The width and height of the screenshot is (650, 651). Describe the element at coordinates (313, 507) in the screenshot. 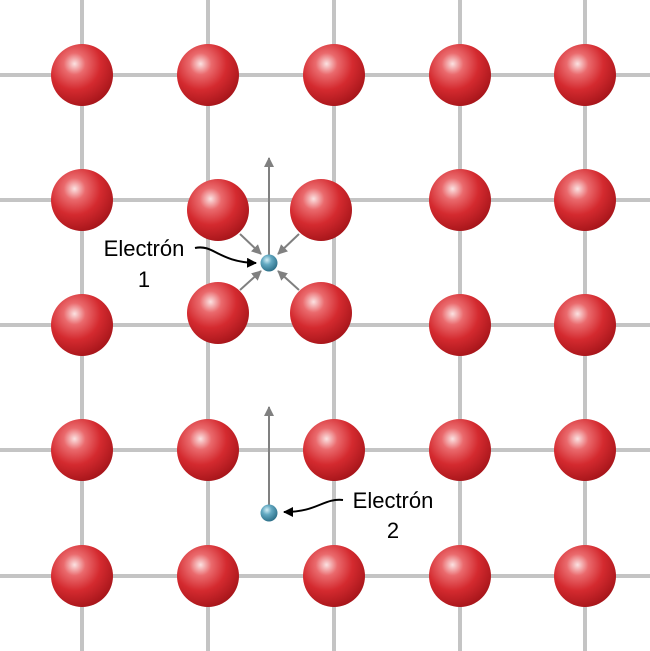

I see `electron-2-pointer` at that location.